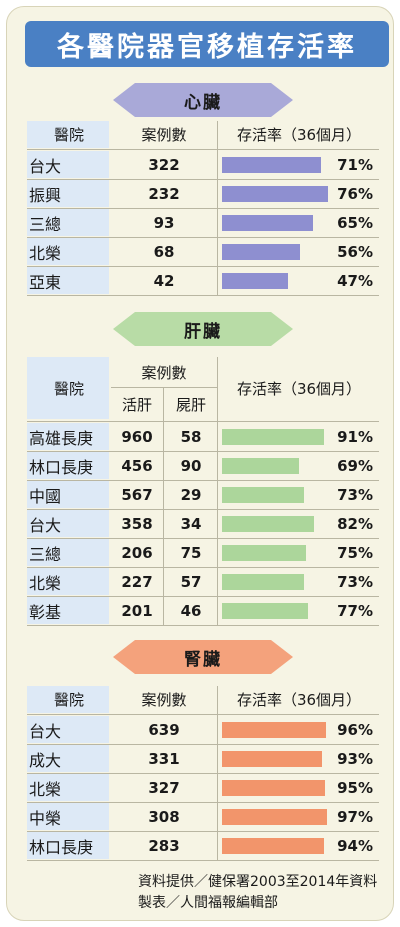  I want to click on kidney-header-cases: 案例數, so click(164, 700).